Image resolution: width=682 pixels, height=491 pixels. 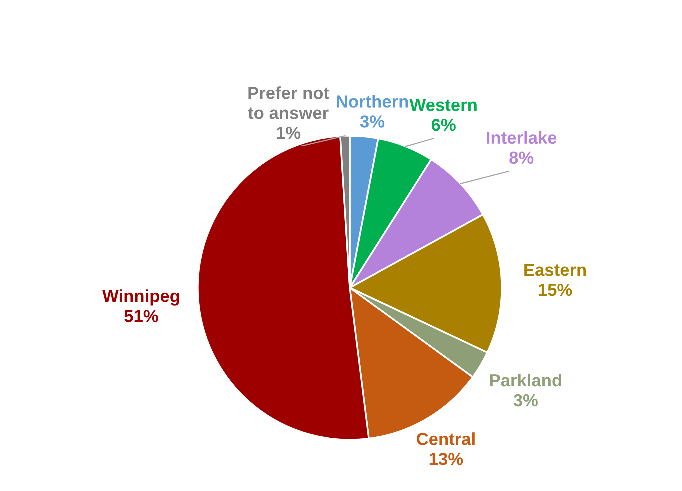 What do you see at coordinates (526, 380) in the screenshot?
I see `slice-label: Parkland` at bounding box center [526, 380].